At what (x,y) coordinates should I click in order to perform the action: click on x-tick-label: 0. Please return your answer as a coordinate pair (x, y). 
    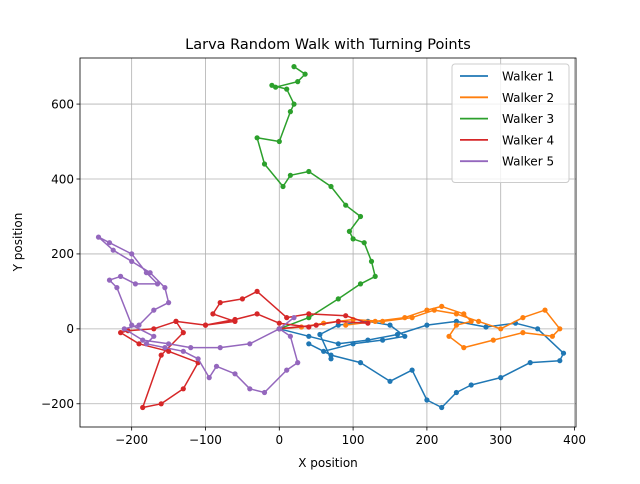
    Looking at the image, I should click on (279, 440).